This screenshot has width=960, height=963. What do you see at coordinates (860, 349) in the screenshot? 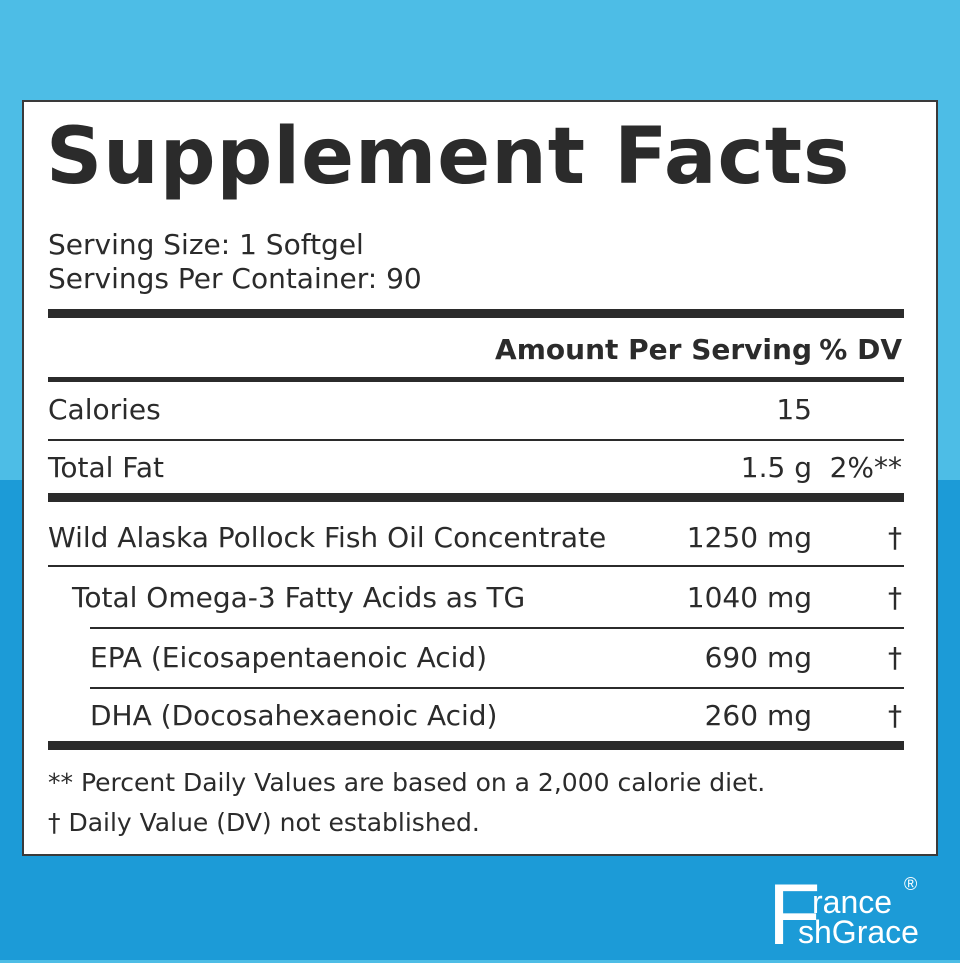
I see `header-dv: % DV` at bounding box center [860, 349].